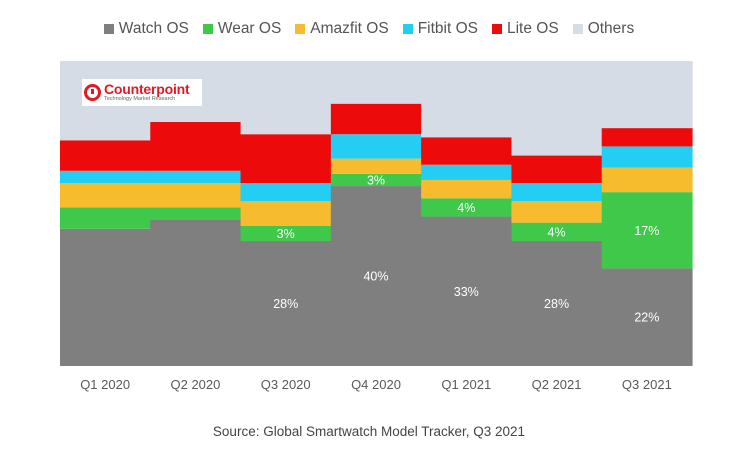  I want to click on bar-watch-os-q4-2020, so click(376, 276).